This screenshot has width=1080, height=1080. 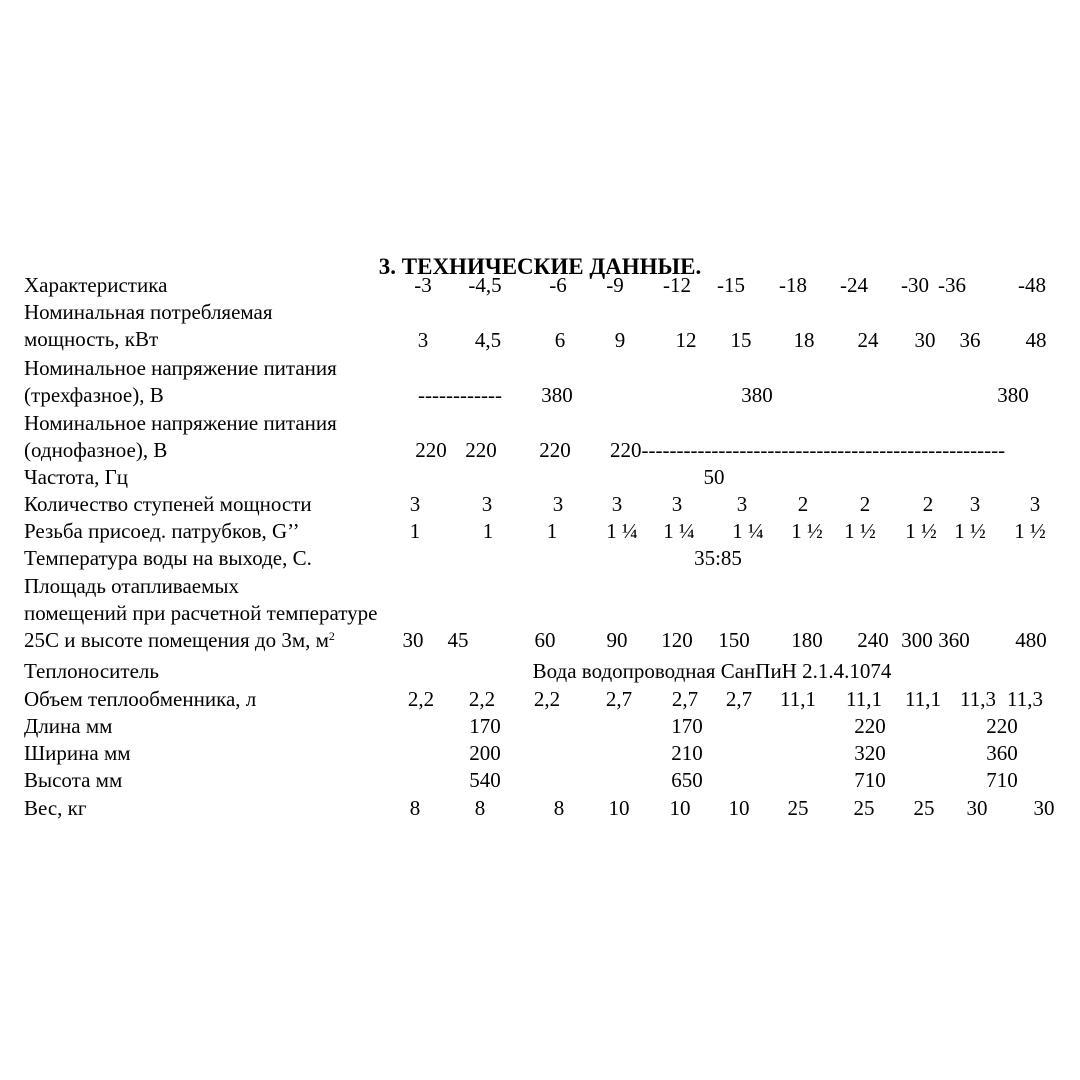 I want to click on cell-value: 170, so click(x=485, y=726).